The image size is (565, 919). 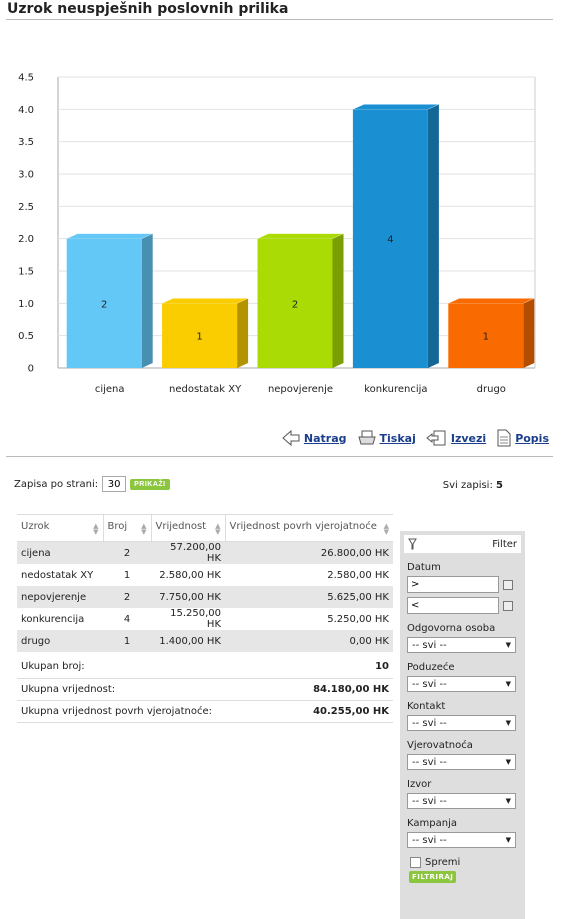 I want to click on table-row: drugo 1 1.400,00 HK 0,00 HK, so click(x=205, y=641).